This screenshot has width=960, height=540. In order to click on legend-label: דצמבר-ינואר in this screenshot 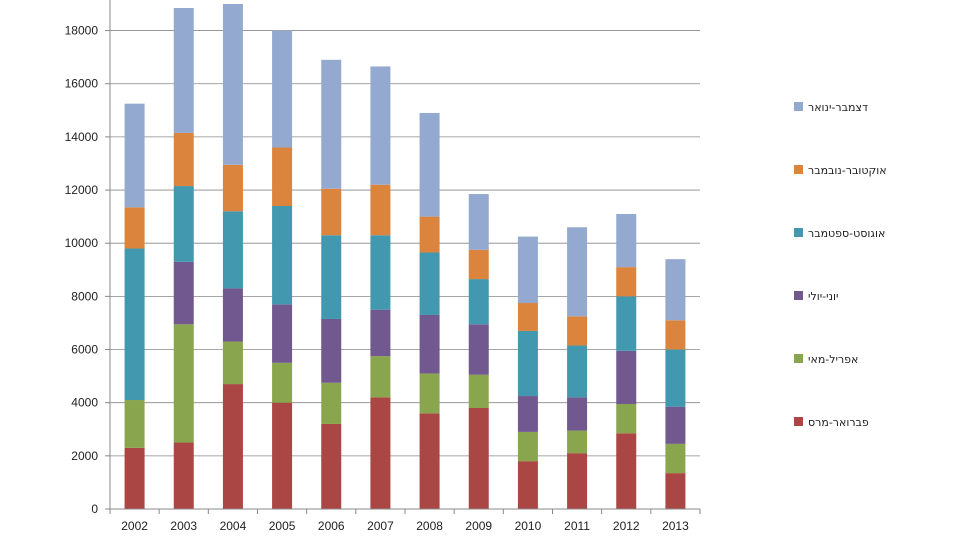, I will do `click(838, 107)`.